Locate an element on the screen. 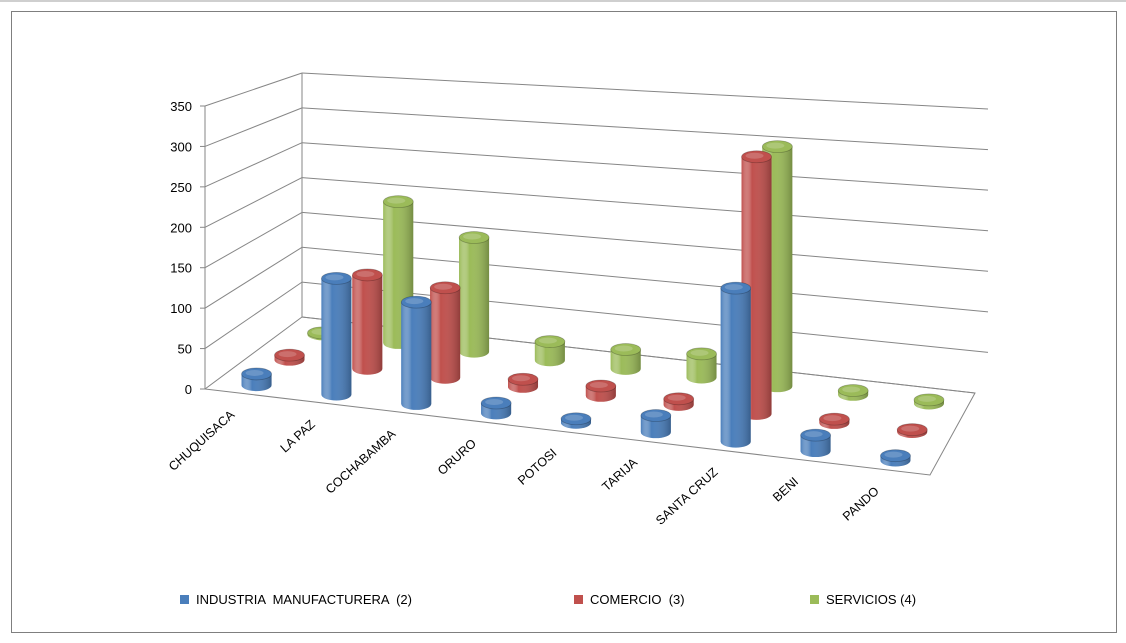 This screenshot has width=1126, height=643. legend-item-servicios: SERVICIOS (4) is located at coordinates (863, 599).